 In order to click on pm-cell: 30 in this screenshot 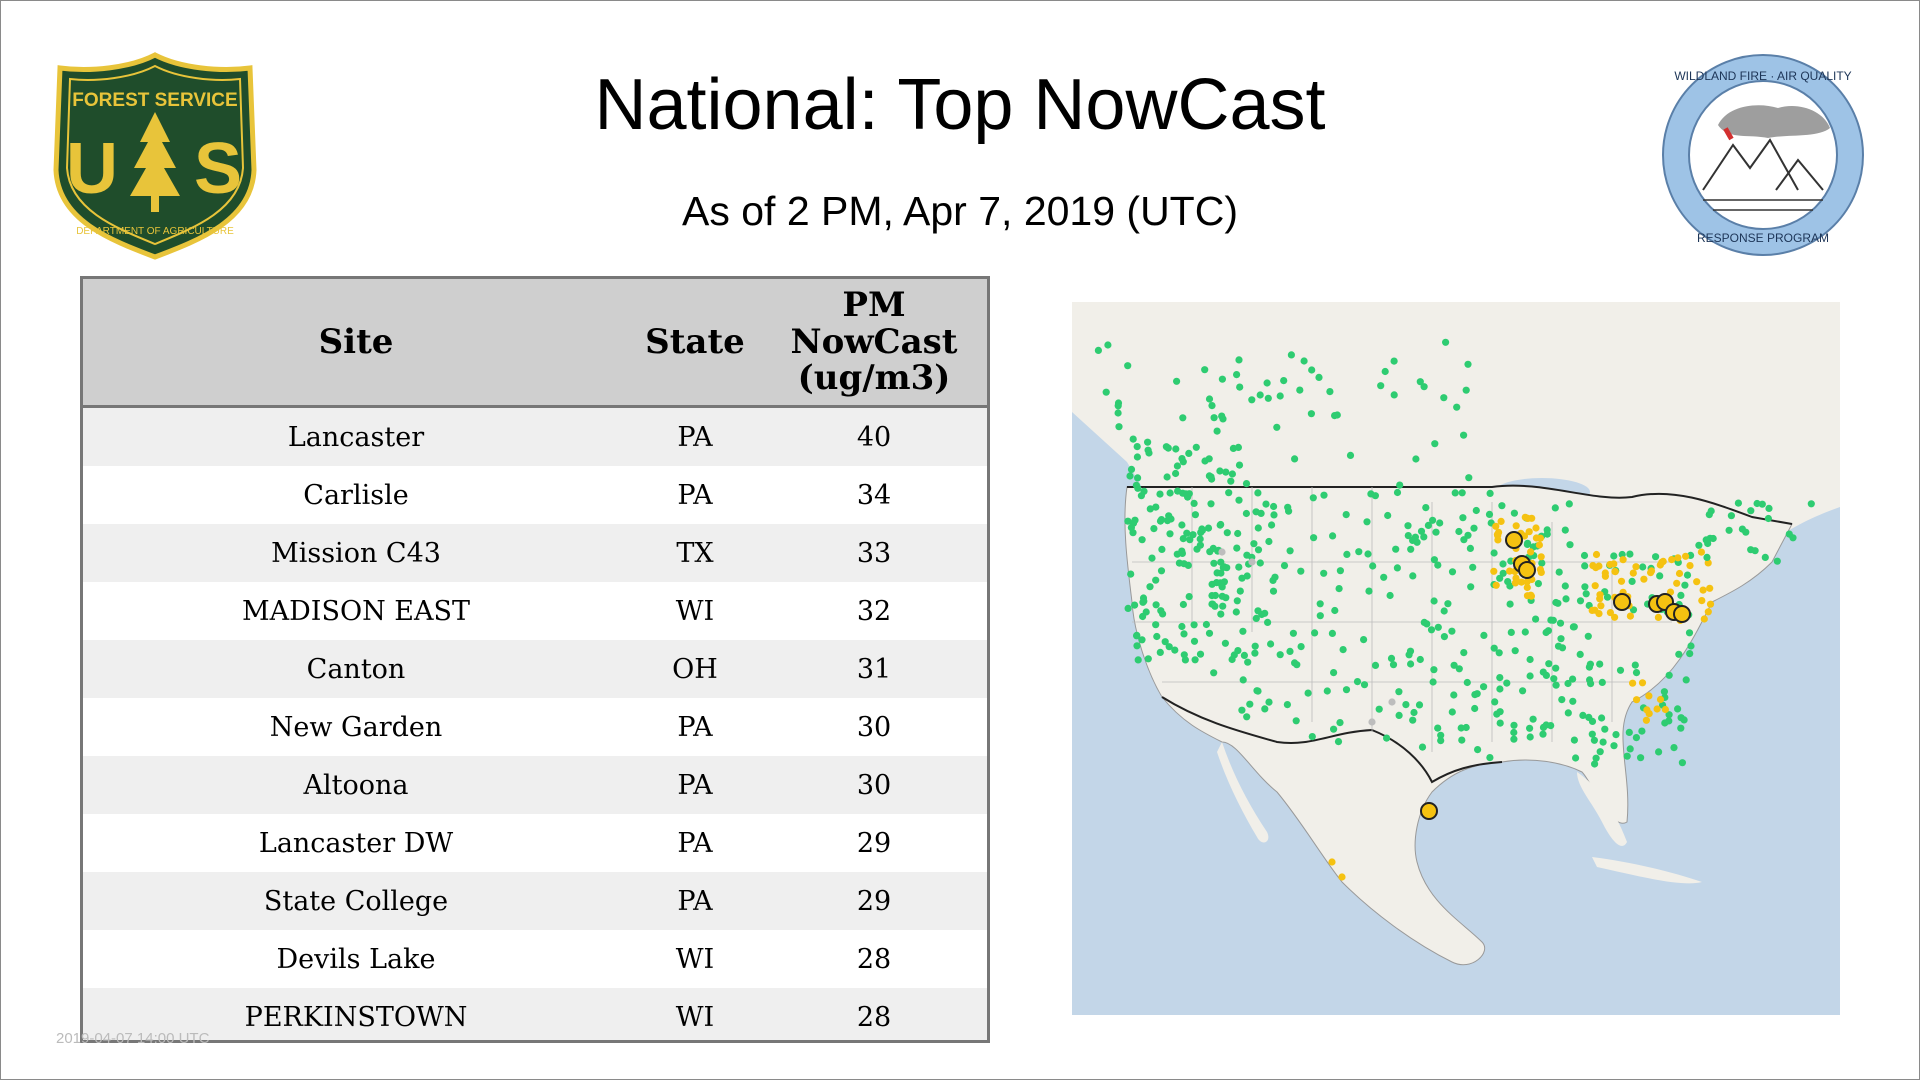, I will do `click(874, 785)`.